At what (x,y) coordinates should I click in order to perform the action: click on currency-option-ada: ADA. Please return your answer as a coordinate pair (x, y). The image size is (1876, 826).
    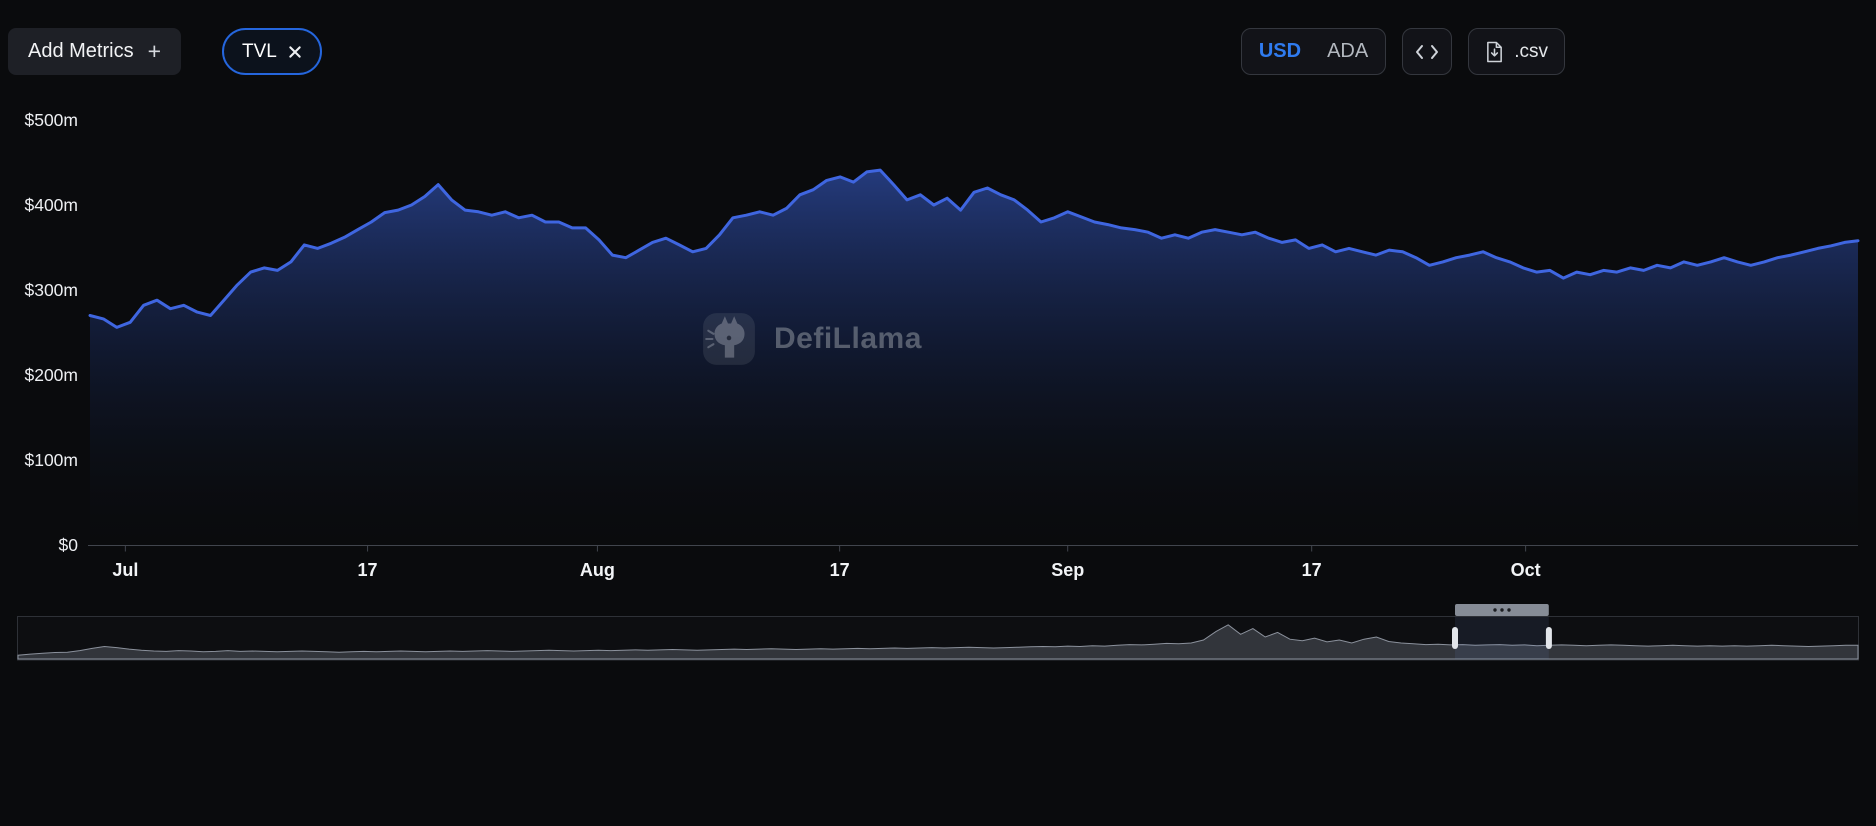
    Looking at the image, I should click on (1347, 51).